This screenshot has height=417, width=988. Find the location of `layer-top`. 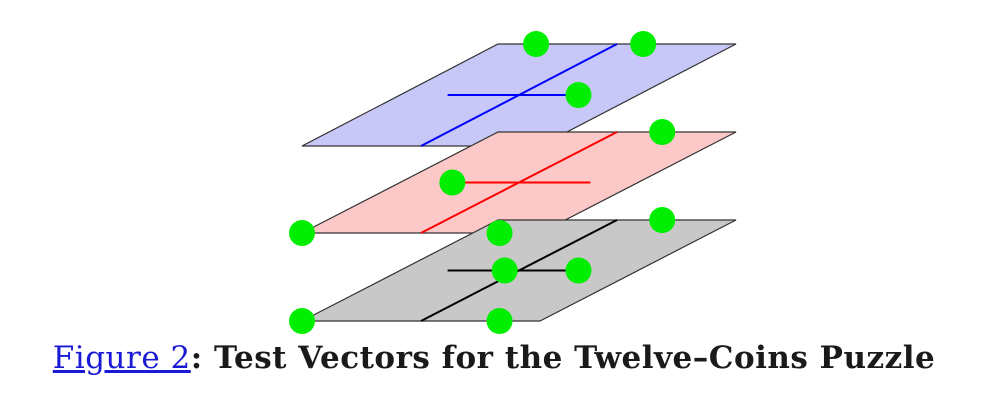

layer-top is located at coordinates (519, 95).